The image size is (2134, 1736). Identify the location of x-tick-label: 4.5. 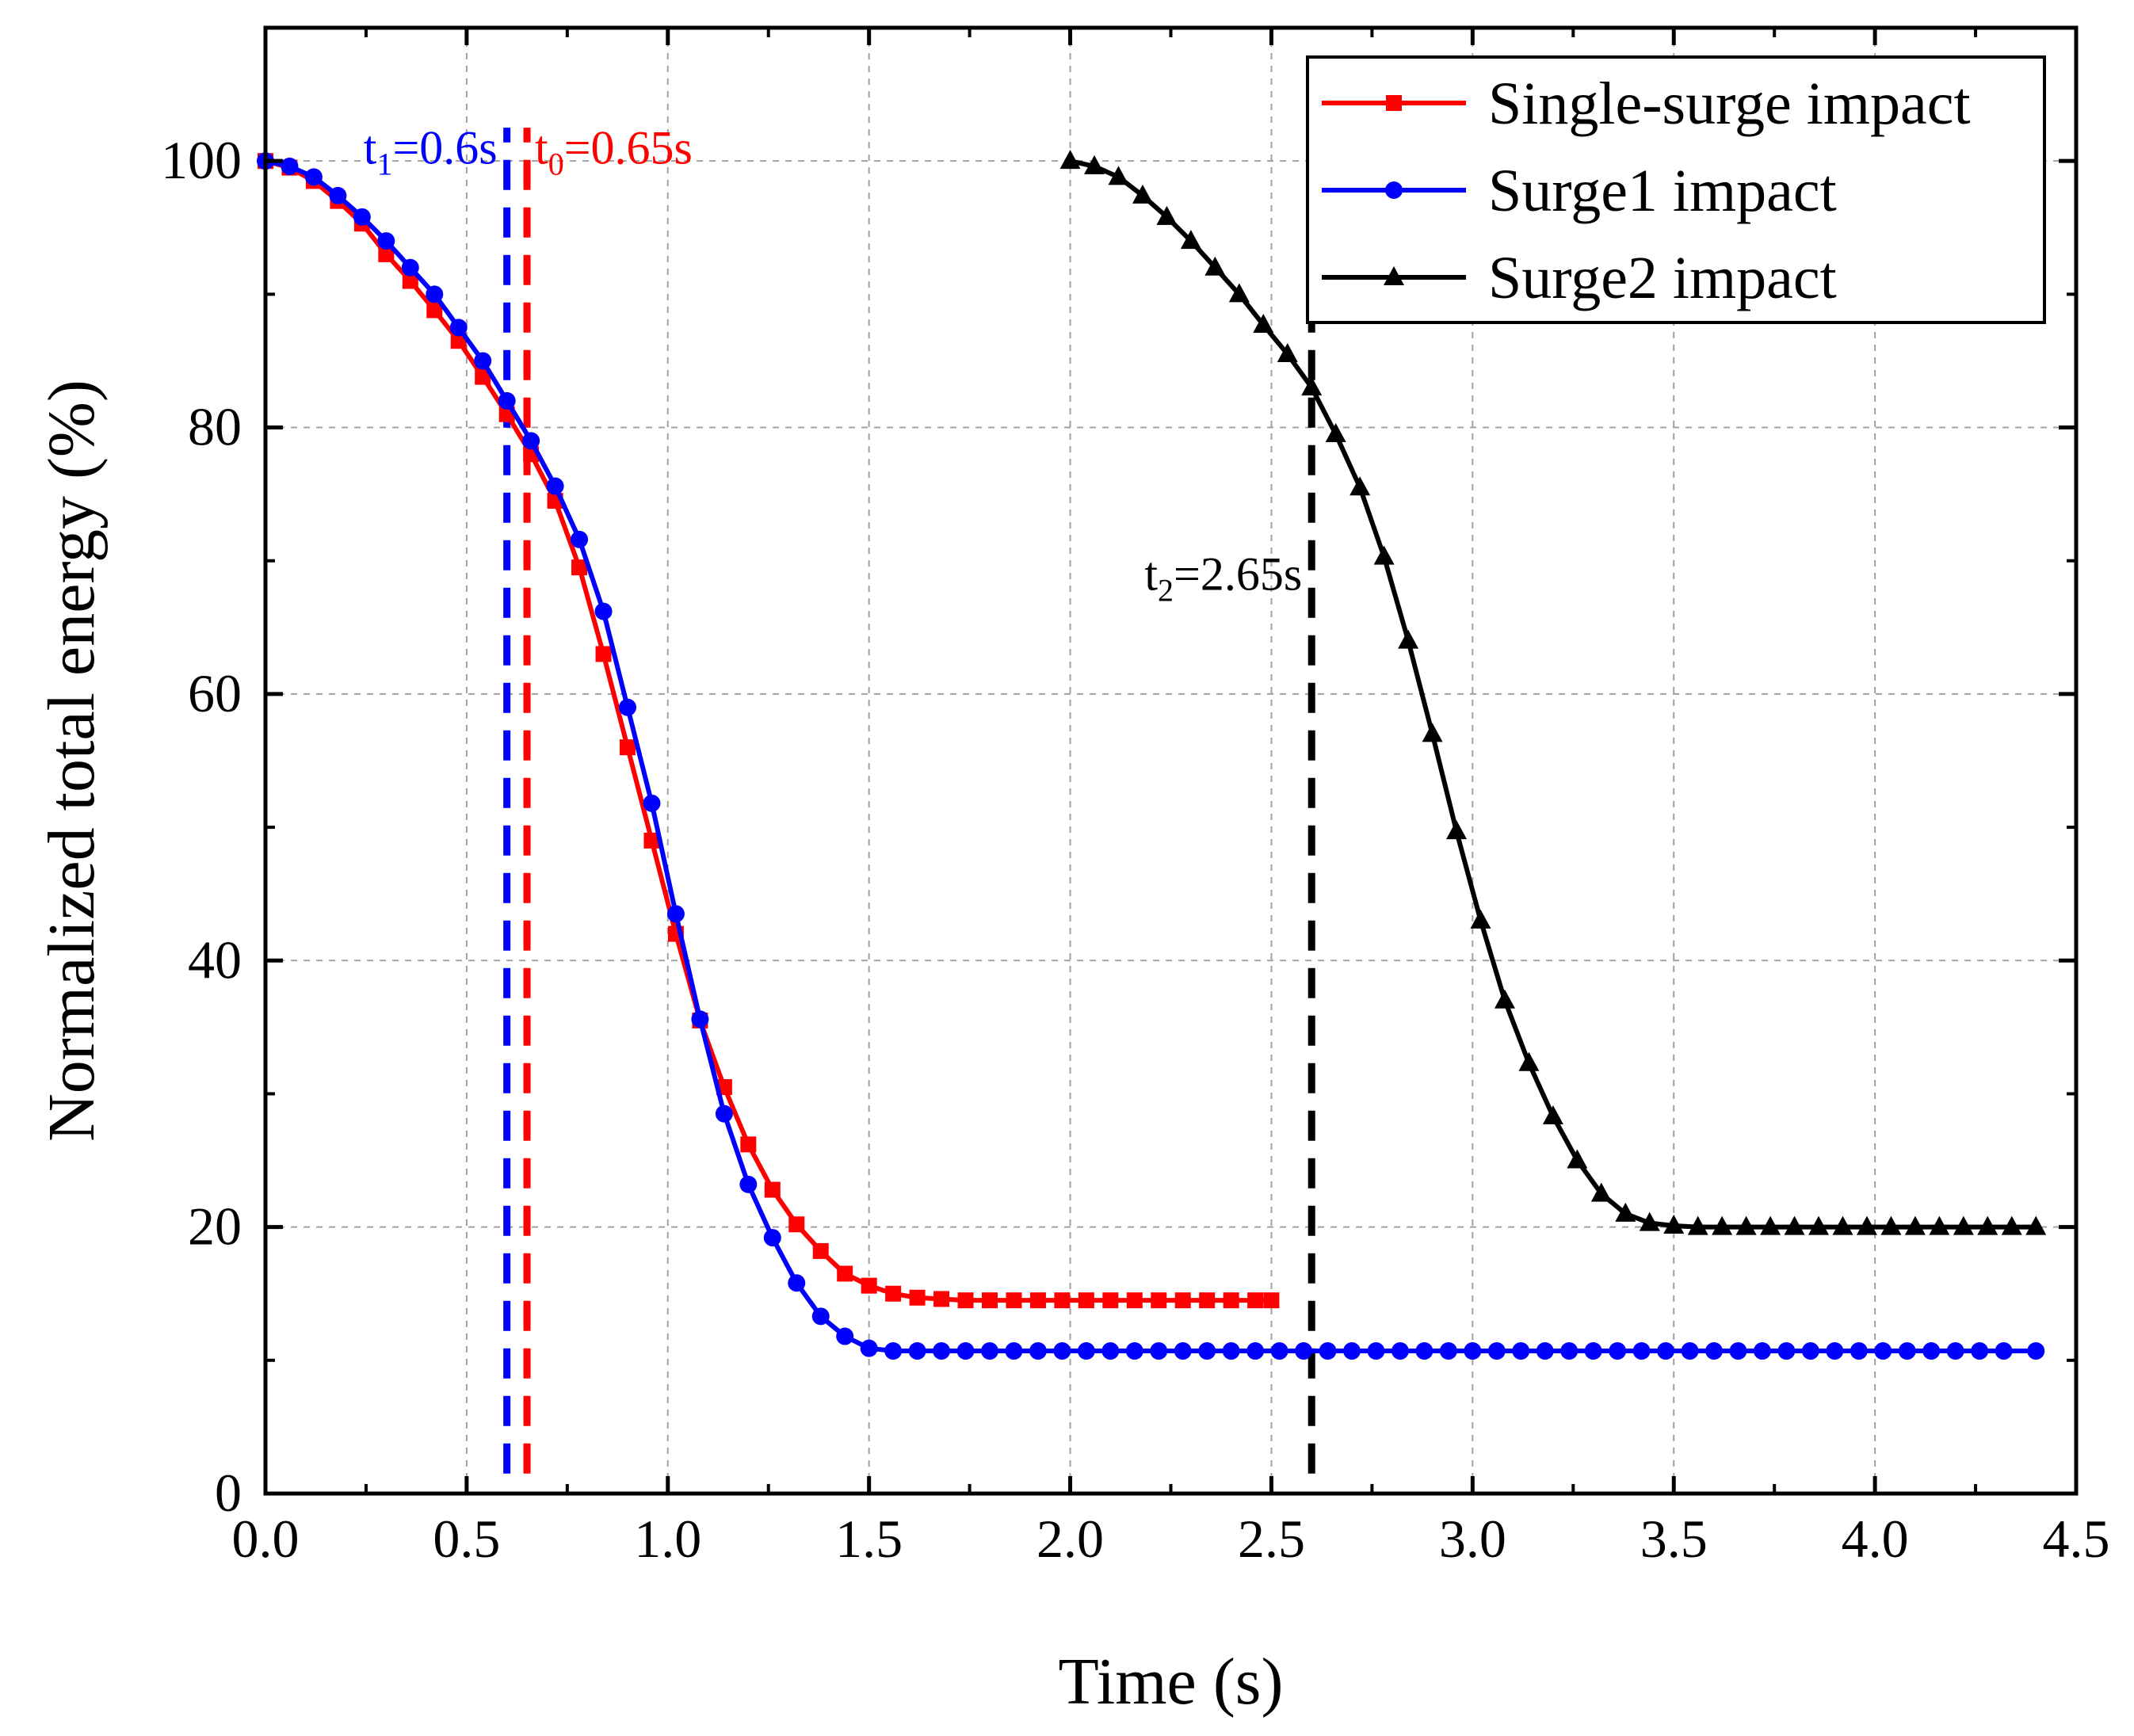
(2076, 1539).